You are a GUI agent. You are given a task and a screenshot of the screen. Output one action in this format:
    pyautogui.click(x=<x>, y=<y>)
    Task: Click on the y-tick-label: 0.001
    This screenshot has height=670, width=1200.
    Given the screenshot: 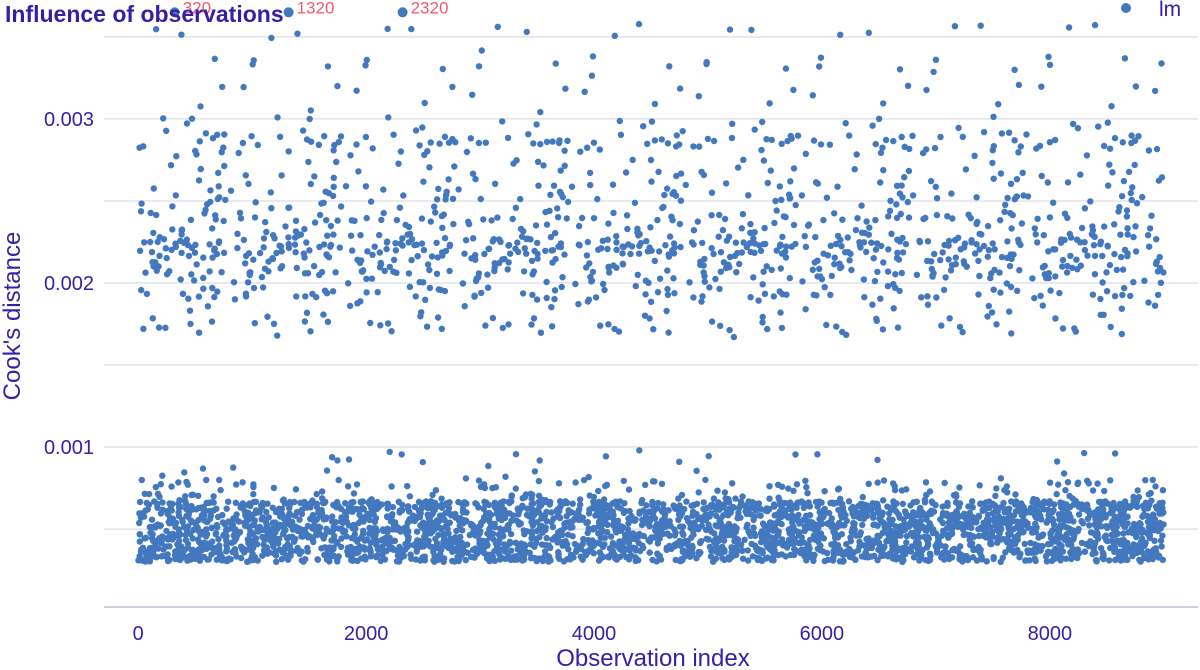 What is the action you would take?
    pyautogui.click(x=69, y=448)
    